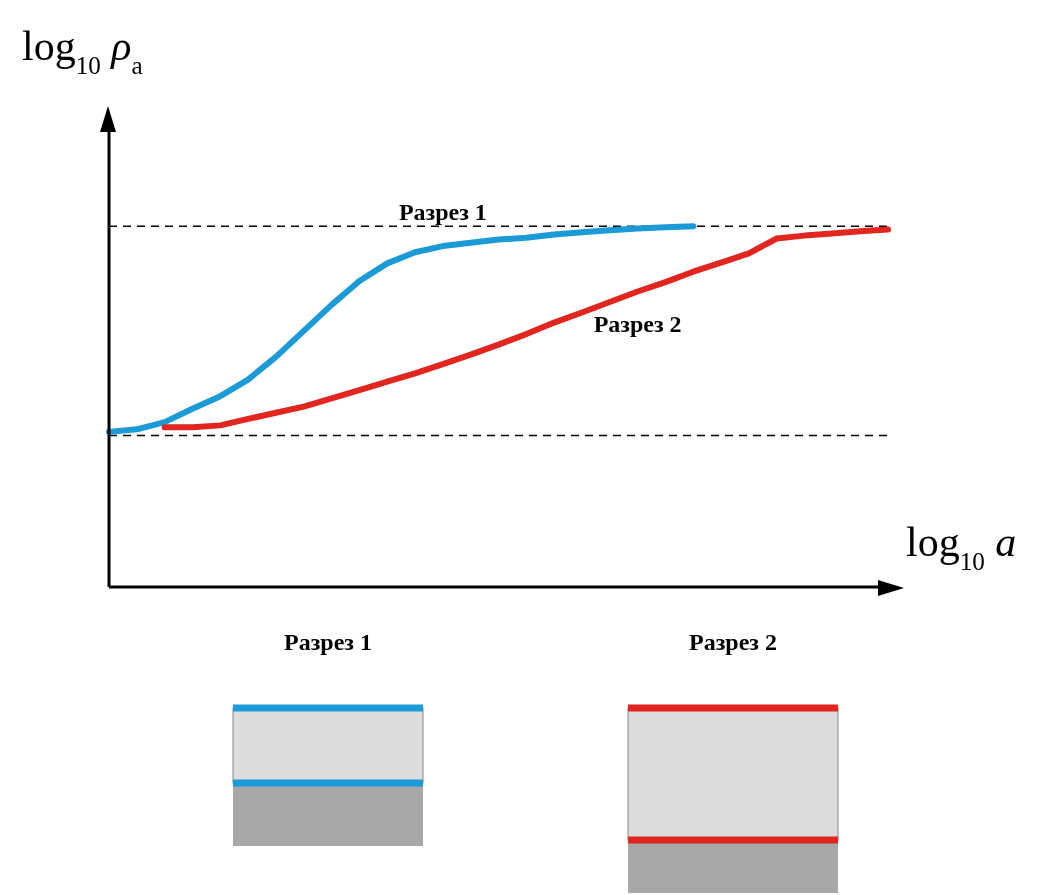  I want to click on text: Разрез 2, so click(733, 642).